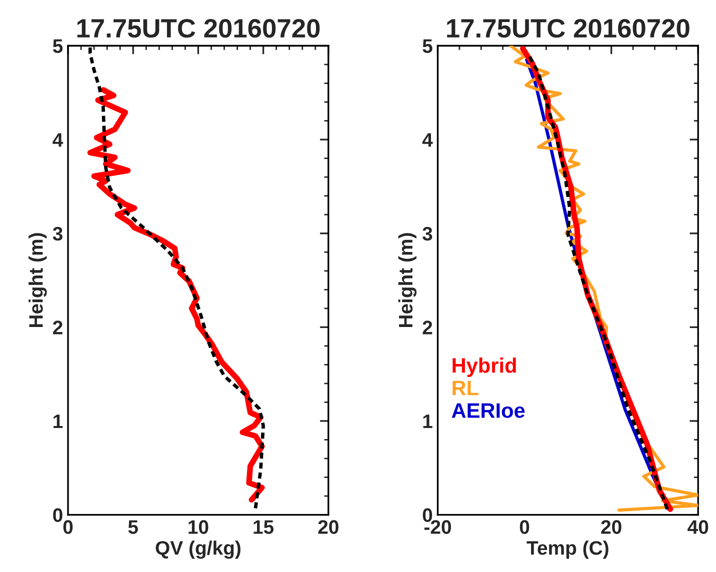 This screenshot has height=572, width=716. I want to click on x-tick-label: 10, so click(198, 527).